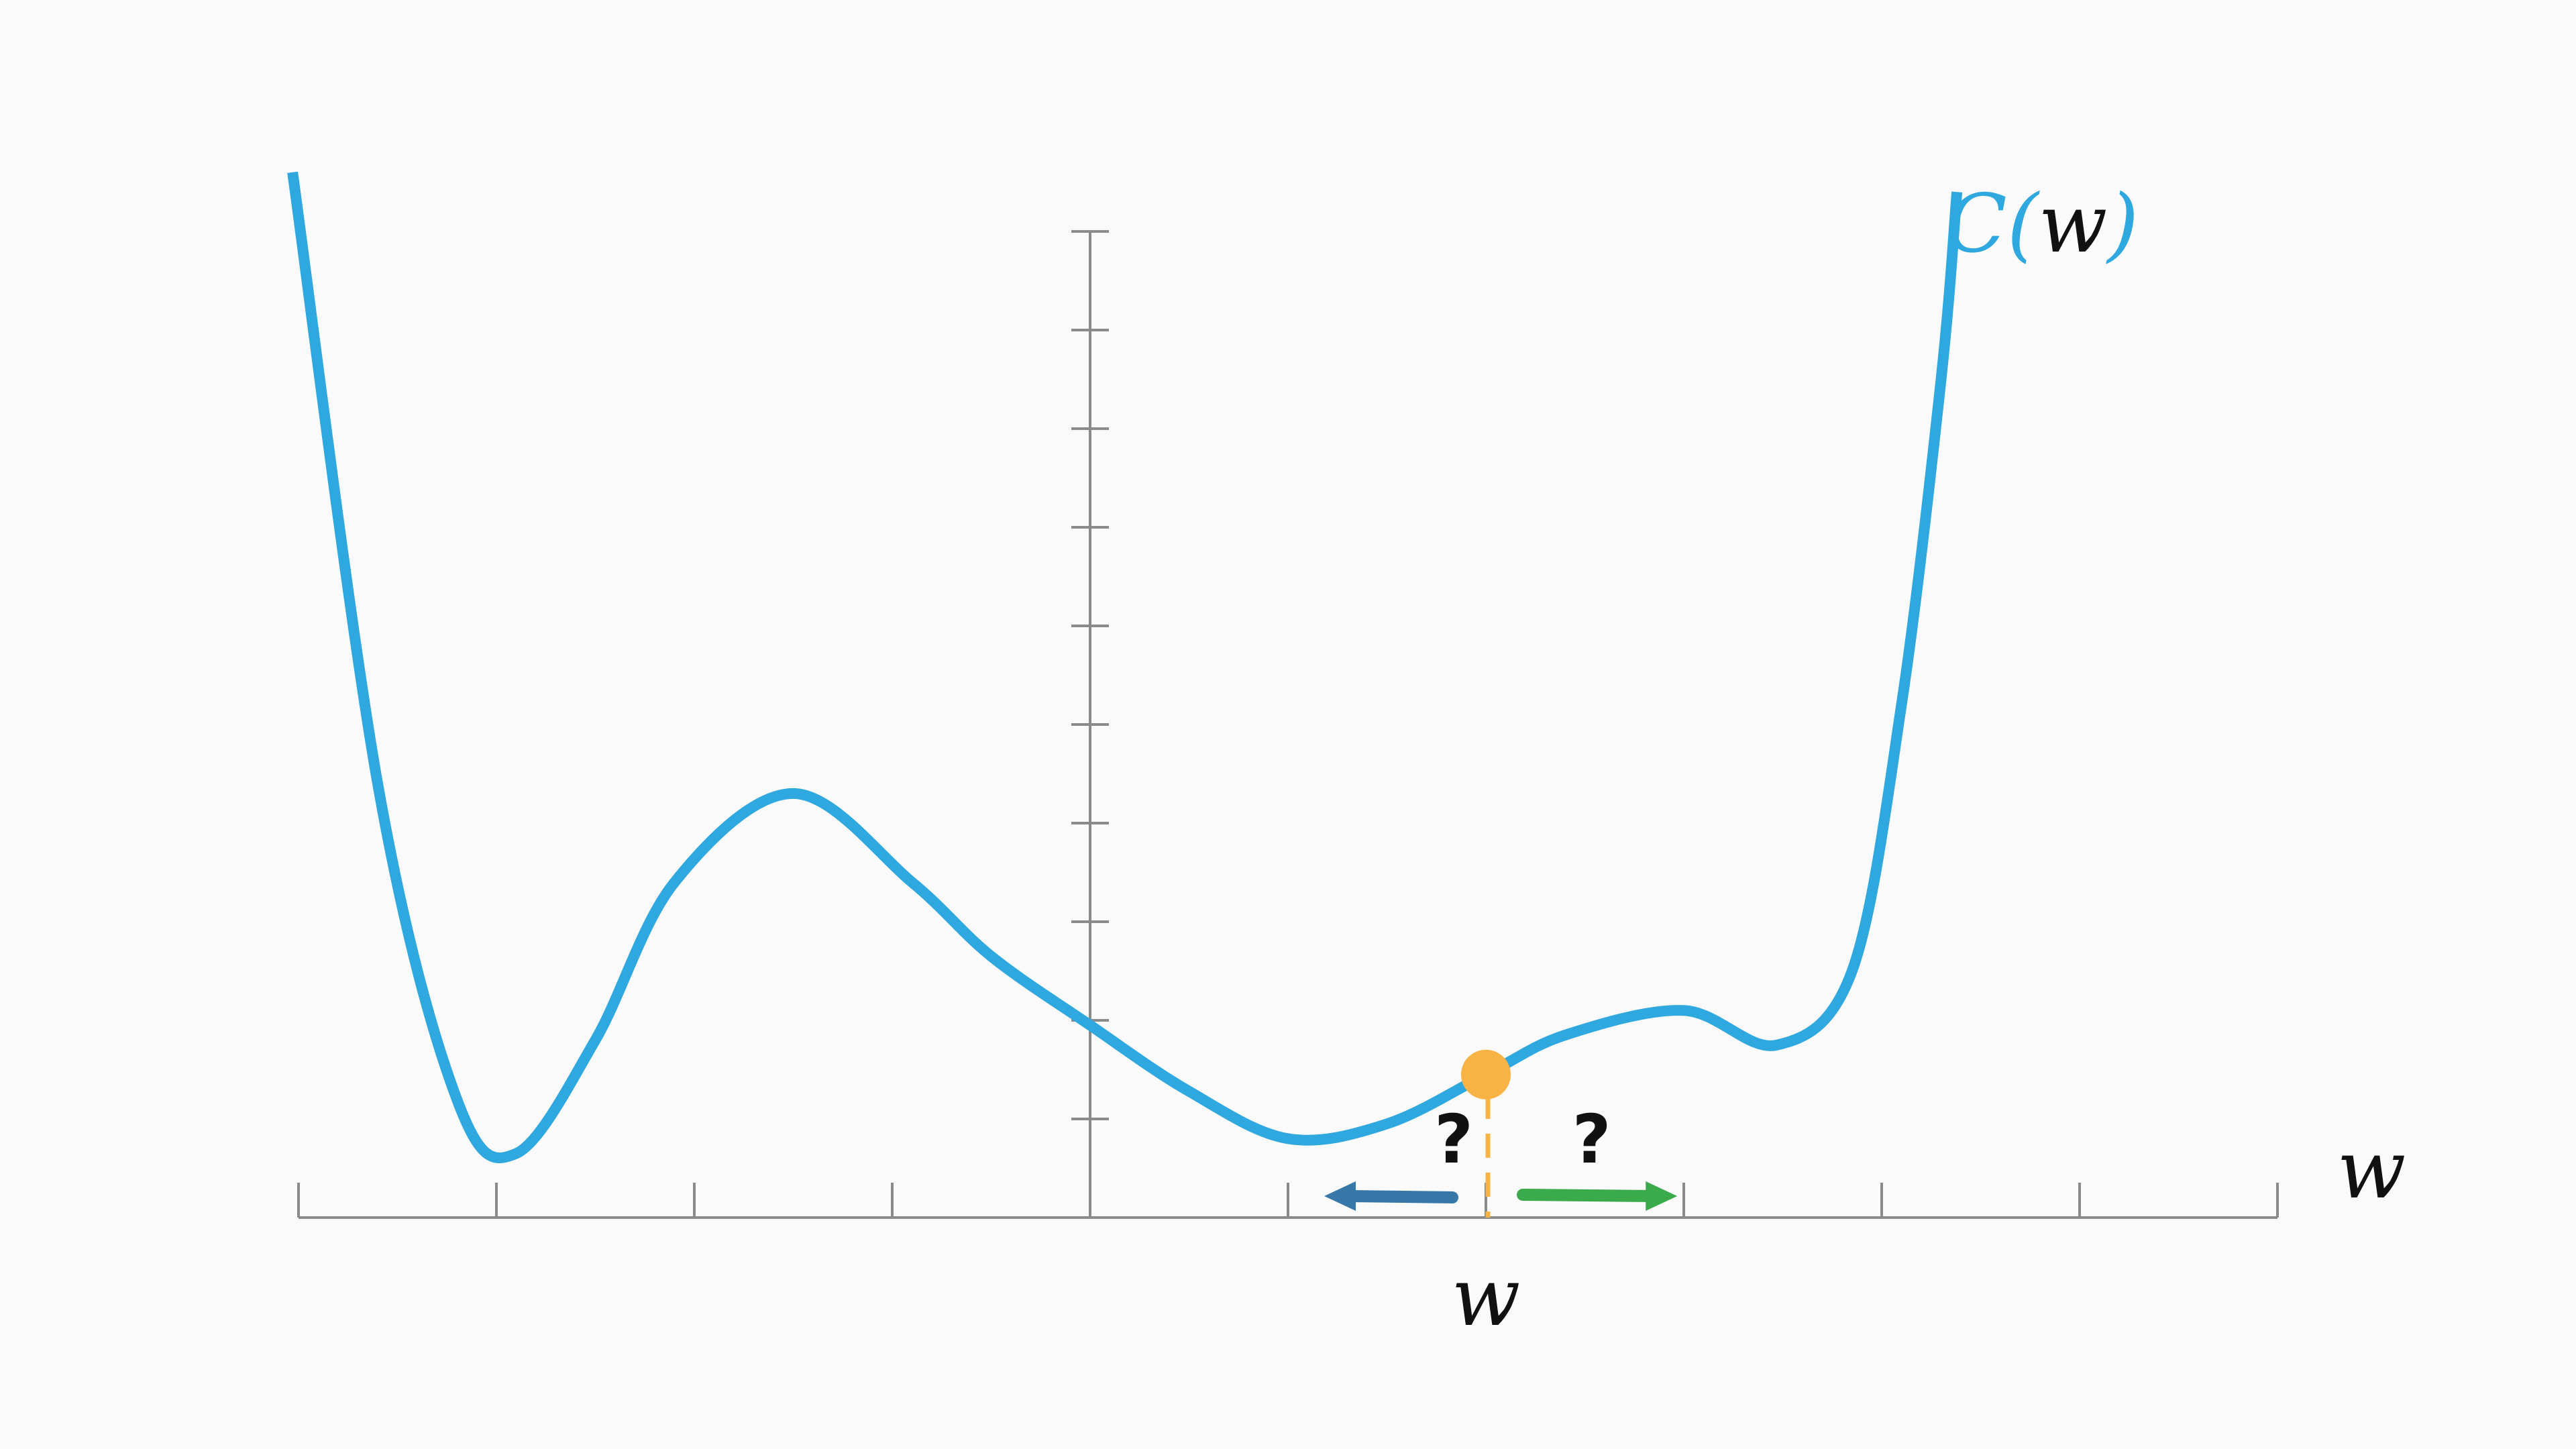  What do you see at coordinates (1288, 1200) in the screenshot?
I see `x-axis-ticks` at bounding box center [1288, 1200].